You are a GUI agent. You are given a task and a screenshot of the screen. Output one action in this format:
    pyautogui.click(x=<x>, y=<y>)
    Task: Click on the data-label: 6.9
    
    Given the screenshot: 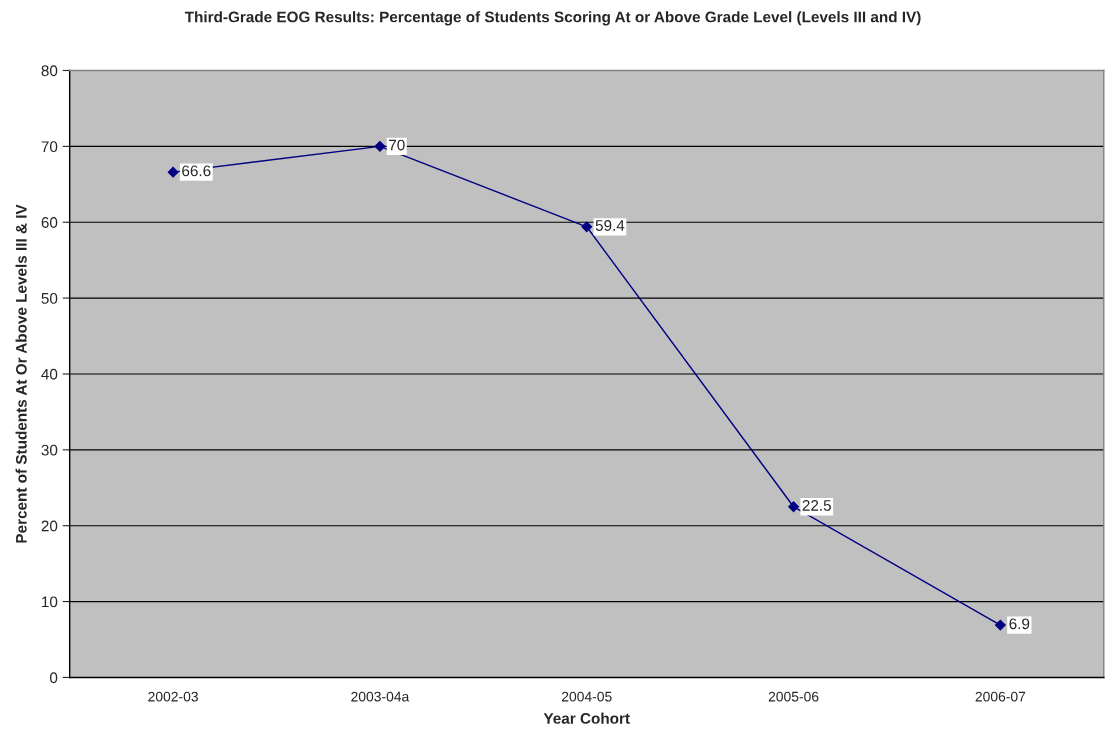 What is the action you would take?
    pyautogui.click(x=1019, y=624)
    